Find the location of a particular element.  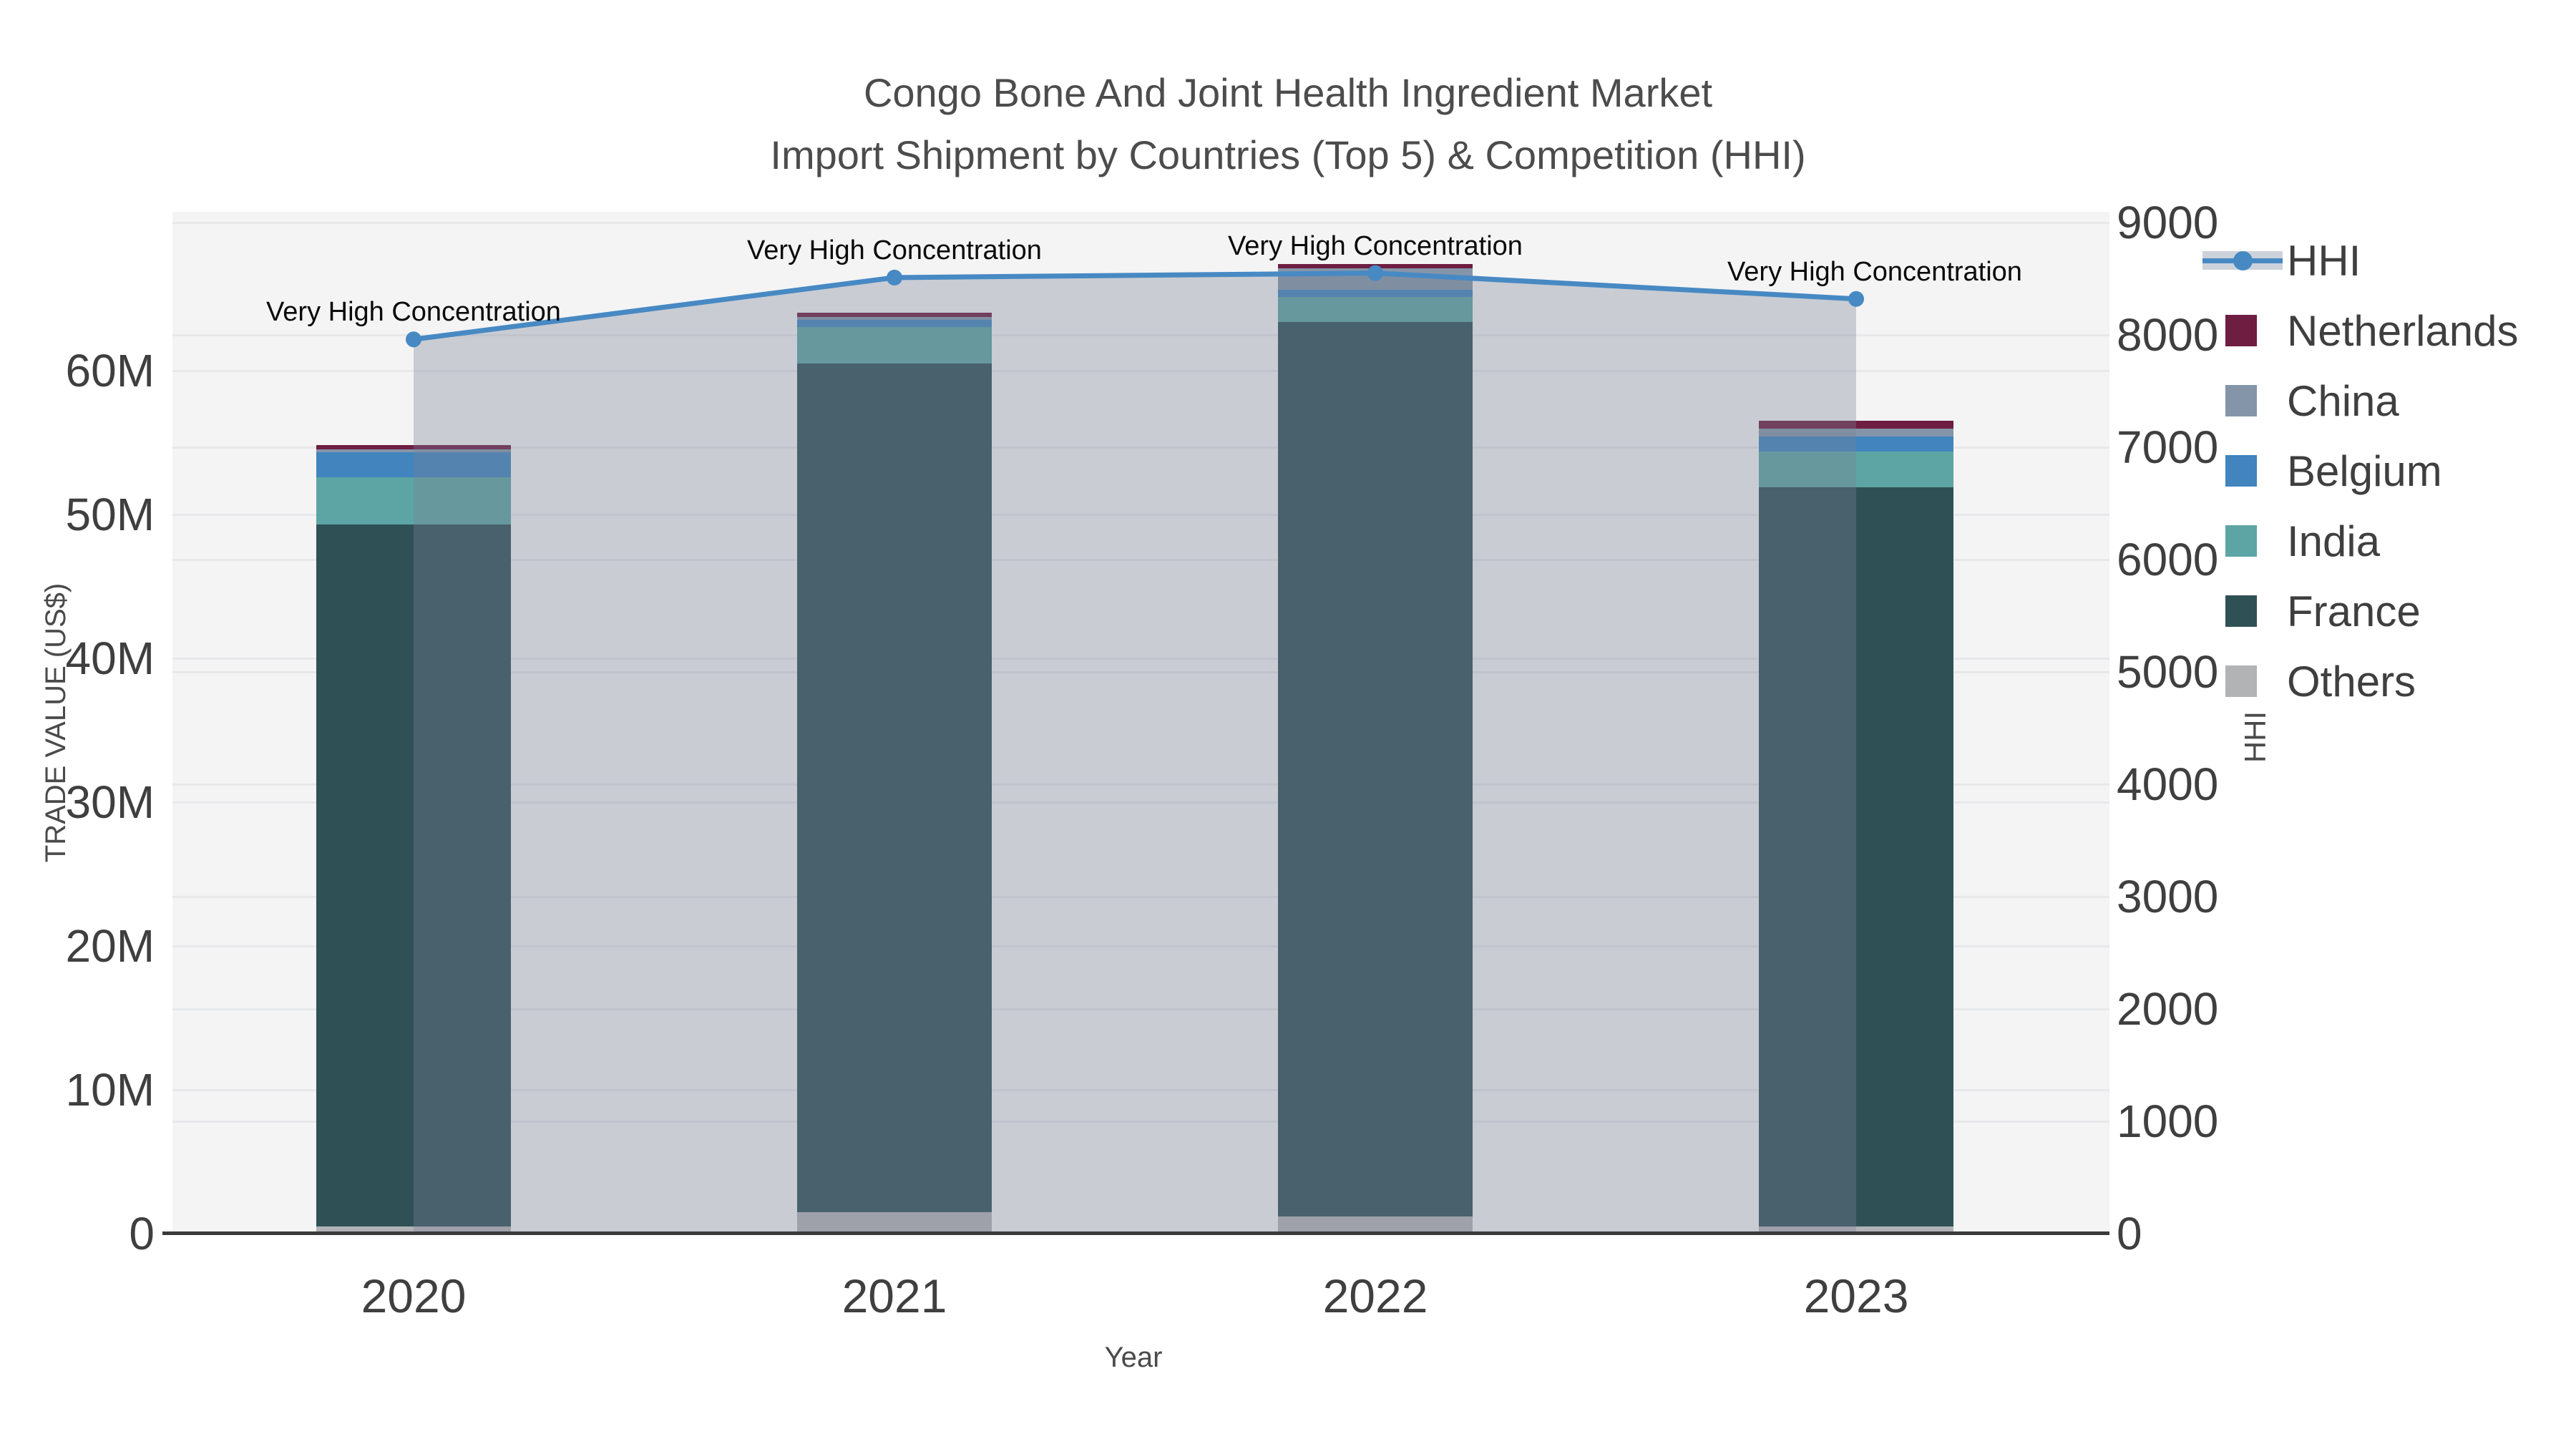

left-tick-10M: 10M is located at coordinates (110, 1090).